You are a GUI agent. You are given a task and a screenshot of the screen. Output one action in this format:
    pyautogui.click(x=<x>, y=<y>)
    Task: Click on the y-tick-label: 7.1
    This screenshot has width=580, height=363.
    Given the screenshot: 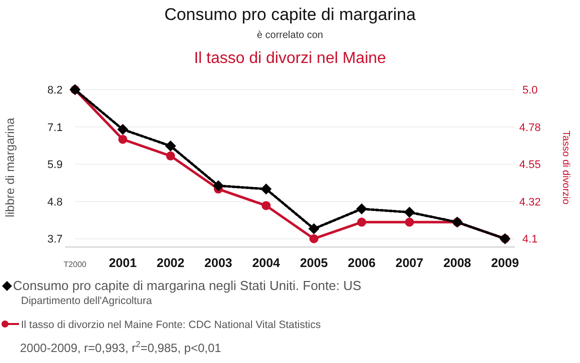 What is the action you would take?
    pyautogui.click(x=55, y=128)
    